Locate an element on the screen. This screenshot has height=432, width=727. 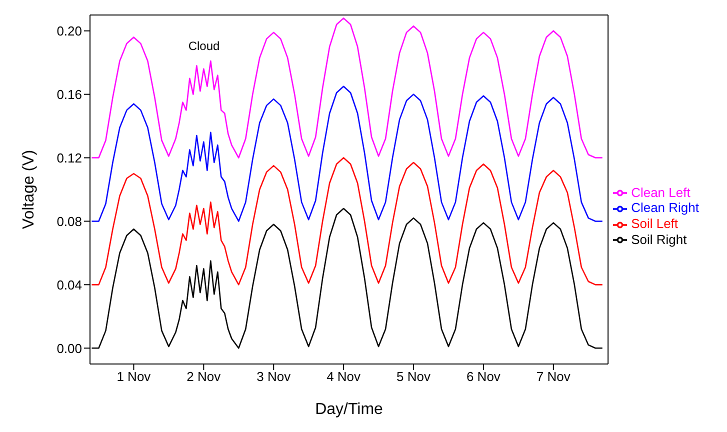
x-tick-label: 7 Nov is located at coordinates (553, 376).